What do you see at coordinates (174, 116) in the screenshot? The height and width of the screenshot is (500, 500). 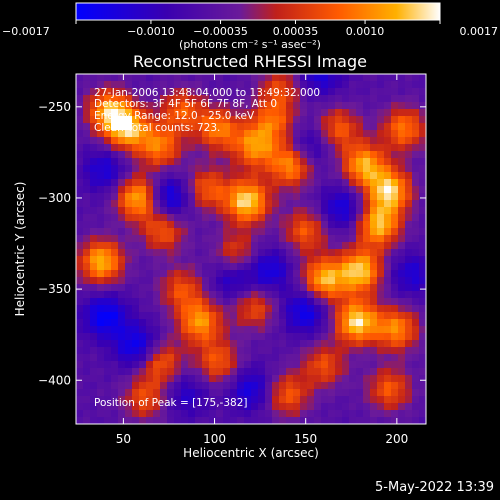 I see `annotation-energy-range: Energy Range: 12.0 - 25.0 keV` at bounding box center [174, 116].